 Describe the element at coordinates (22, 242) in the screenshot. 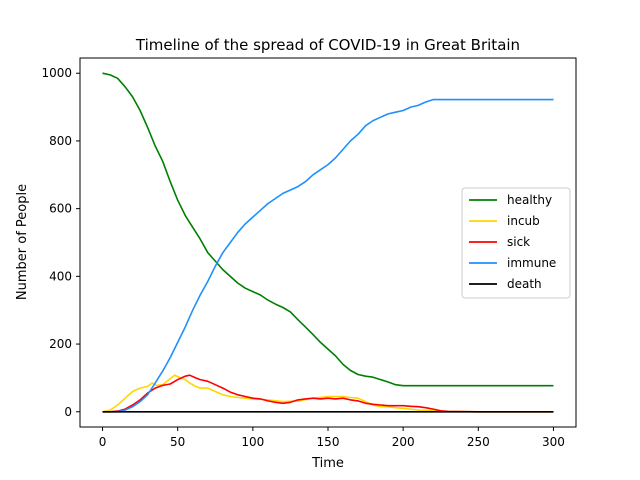

I see `y-axis-label: Number of People` at that location.